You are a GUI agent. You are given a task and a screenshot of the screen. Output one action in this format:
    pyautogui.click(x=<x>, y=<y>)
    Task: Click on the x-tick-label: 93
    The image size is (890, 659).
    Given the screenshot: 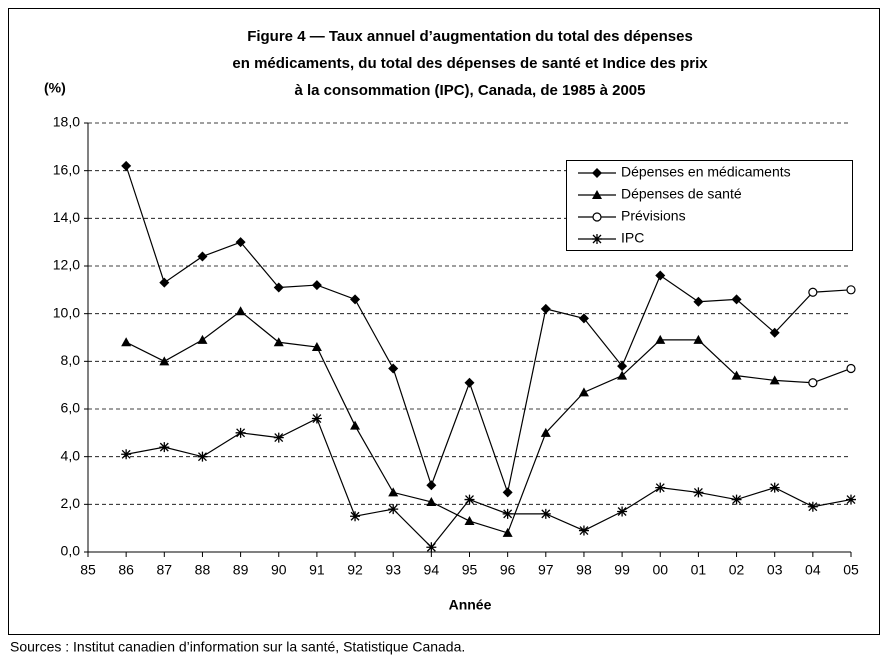 What is the action you would take?
    pyautogui.click(x=393, y=570)
    